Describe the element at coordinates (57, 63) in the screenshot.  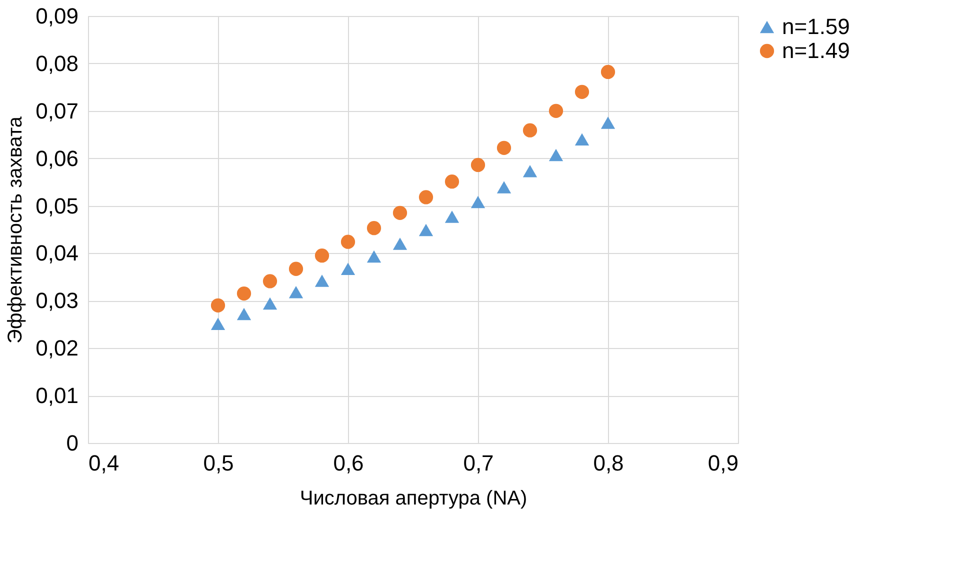
I see `y-tick-label: 0,08` at that location.